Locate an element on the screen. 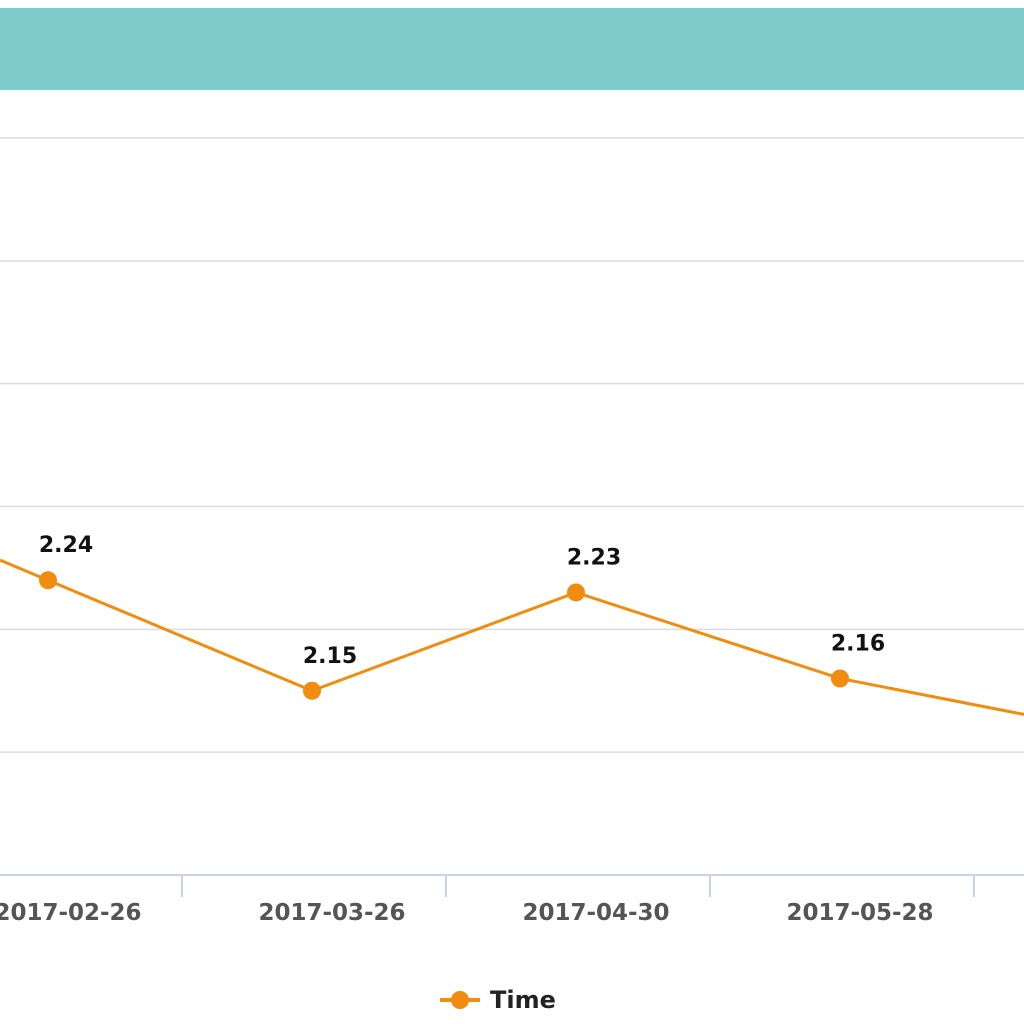 The width and height of the screenshot is (1024, 1024). x-tick-label: 2017-03-26 is located at coordinates (331, 913).